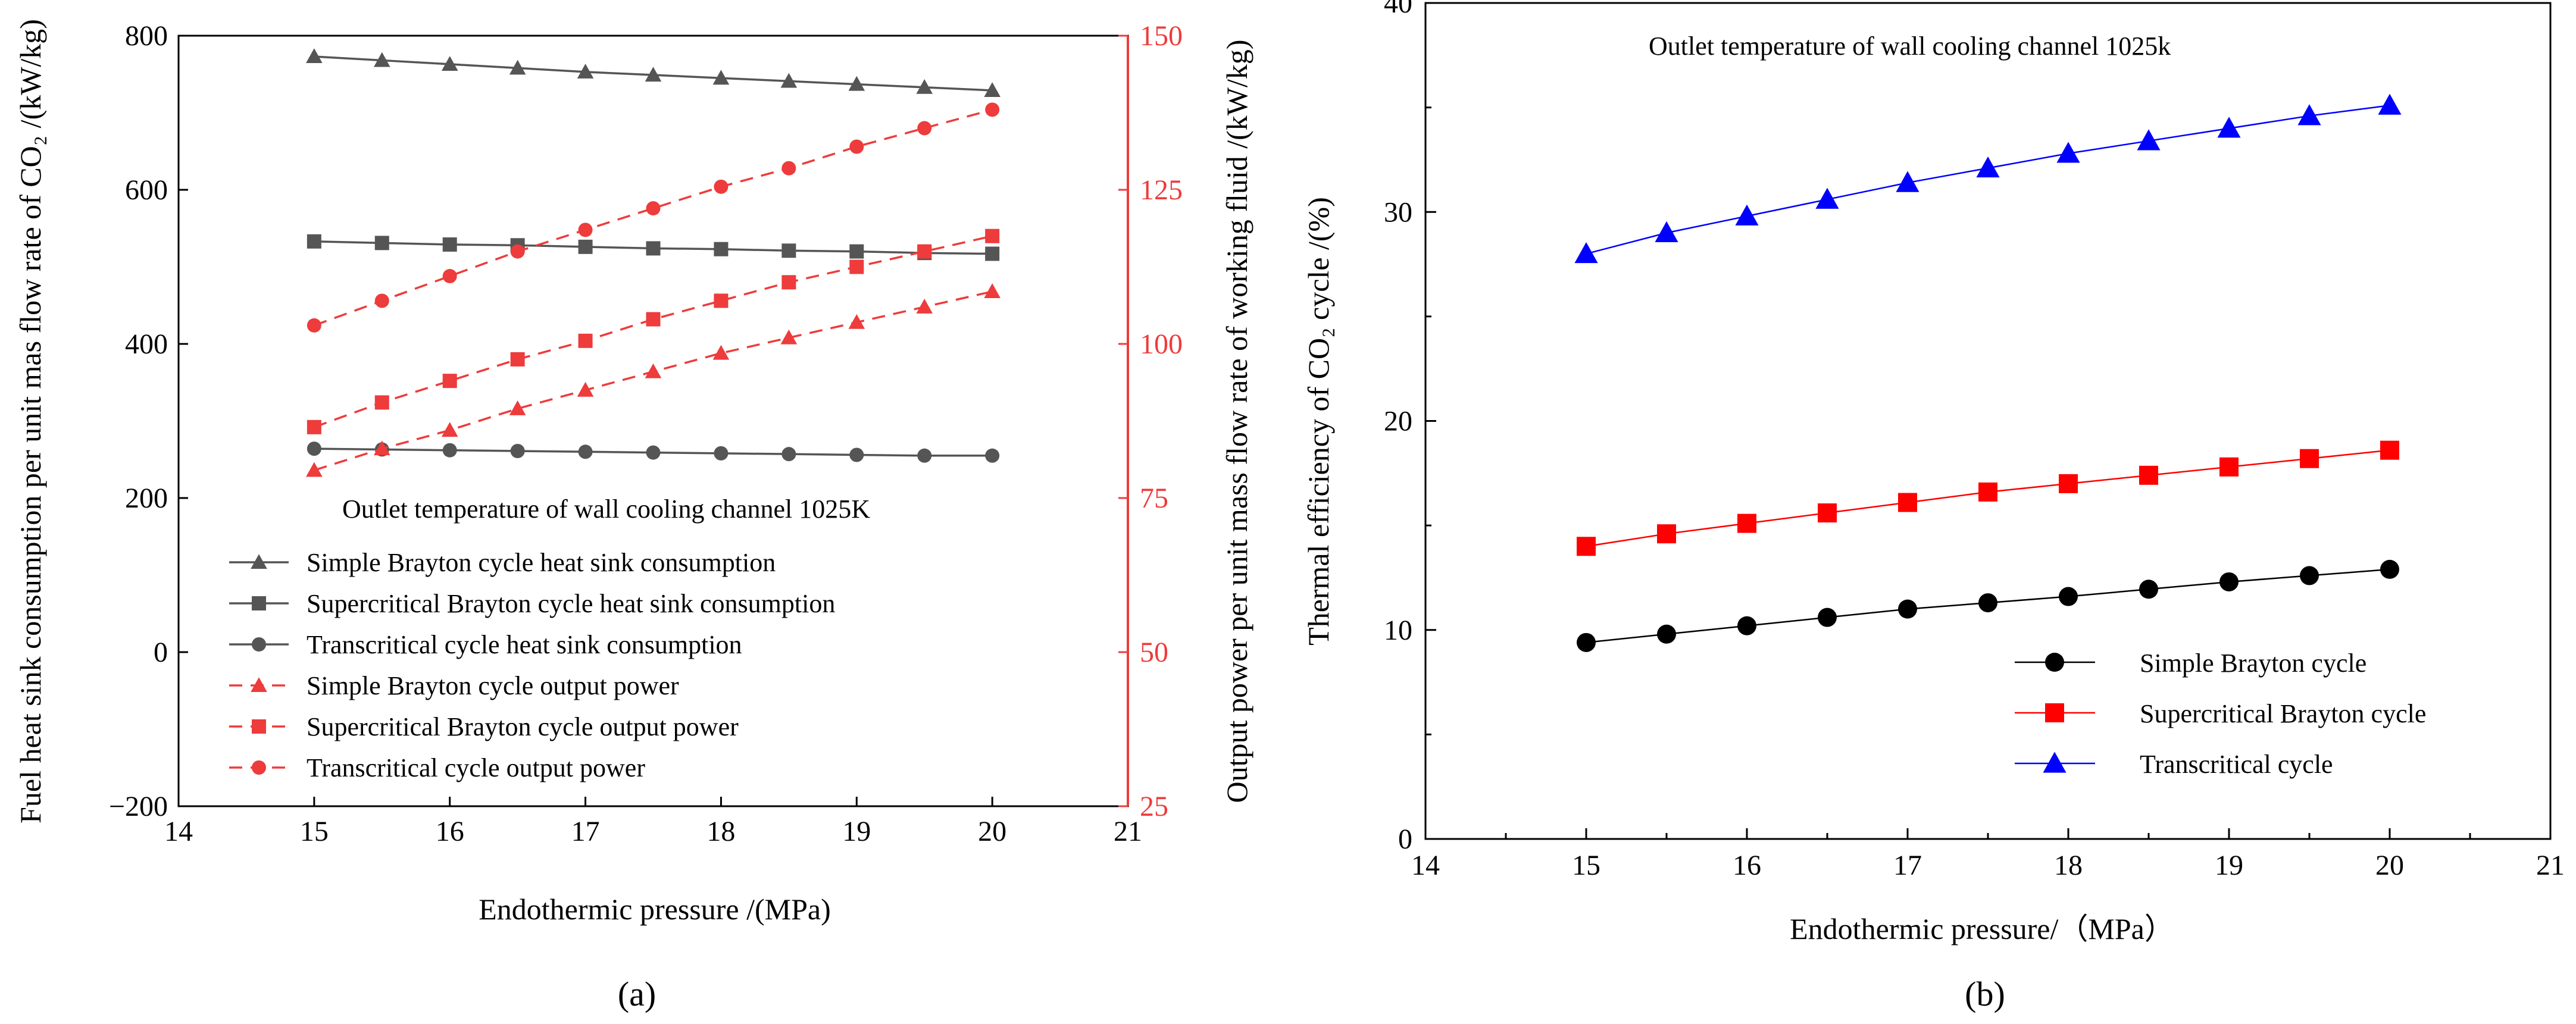 This screenshot has height=1024, width=2576. What do you see at coordinates (146, 190) in the screenshot?
I see `y-tick-label: 600` at bounding box center [146, 190].